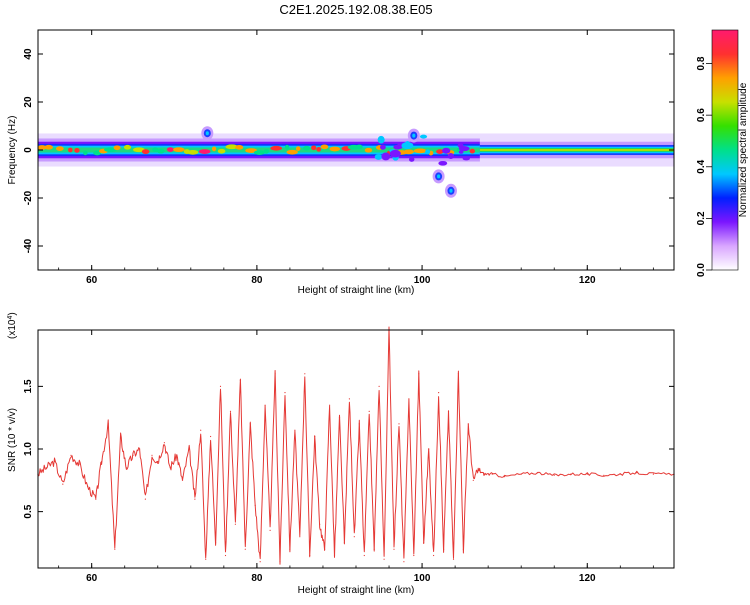  I want to click on snr-y-tick-label: 1.5, so click(28, 386).